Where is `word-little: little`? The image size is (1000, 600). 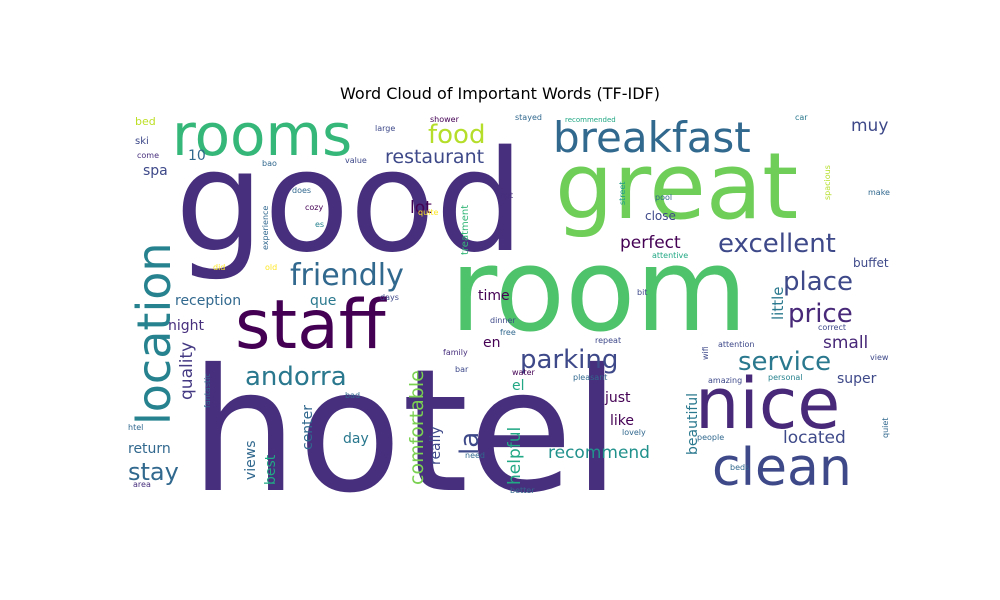
word-little: little is located at coordinates (778, 304).